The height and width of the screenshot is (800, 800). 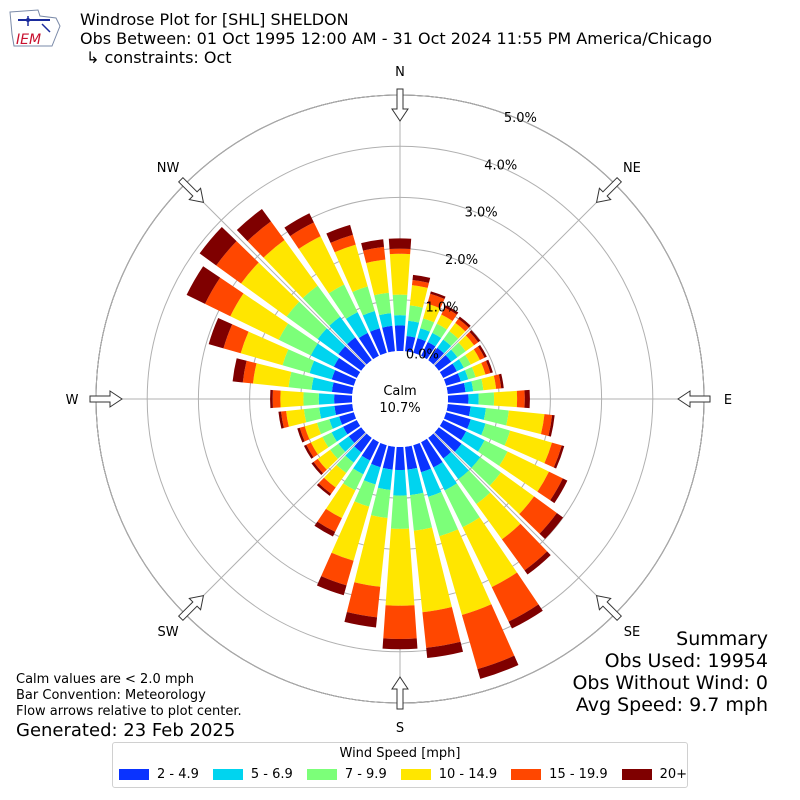 I want to click on radial-tick-label: 3.0%, so click(x=481, y=213).